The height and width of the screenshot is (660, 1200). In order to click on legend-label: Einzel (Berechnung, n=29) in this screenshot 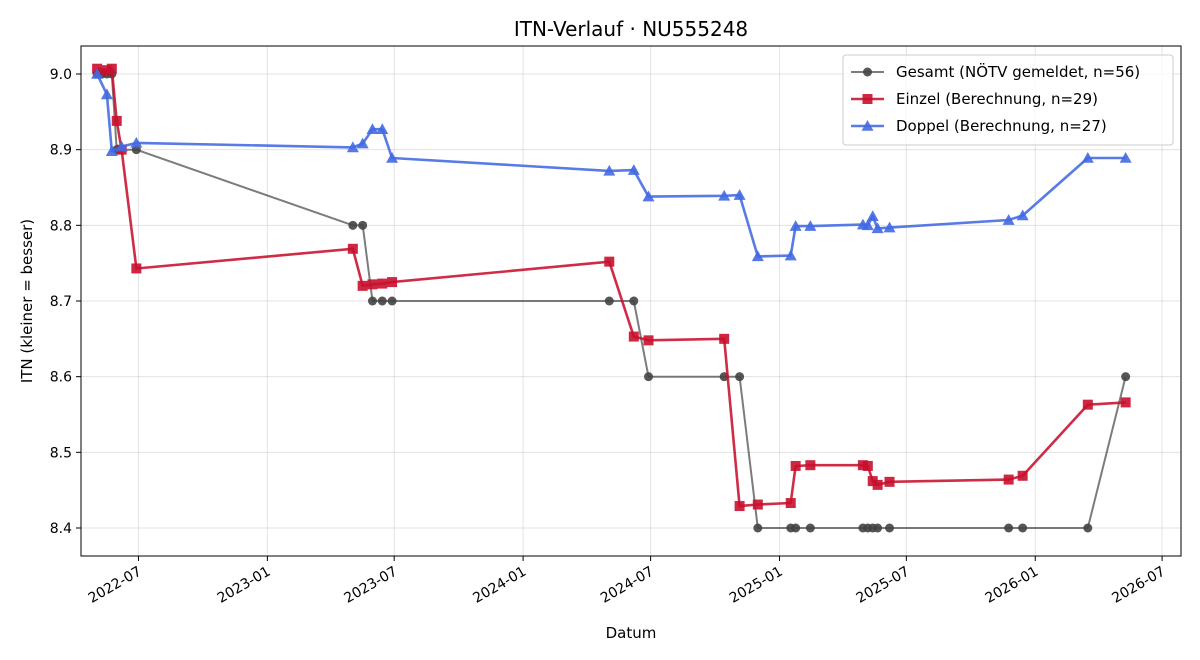, I will do `click(997, 99)`.